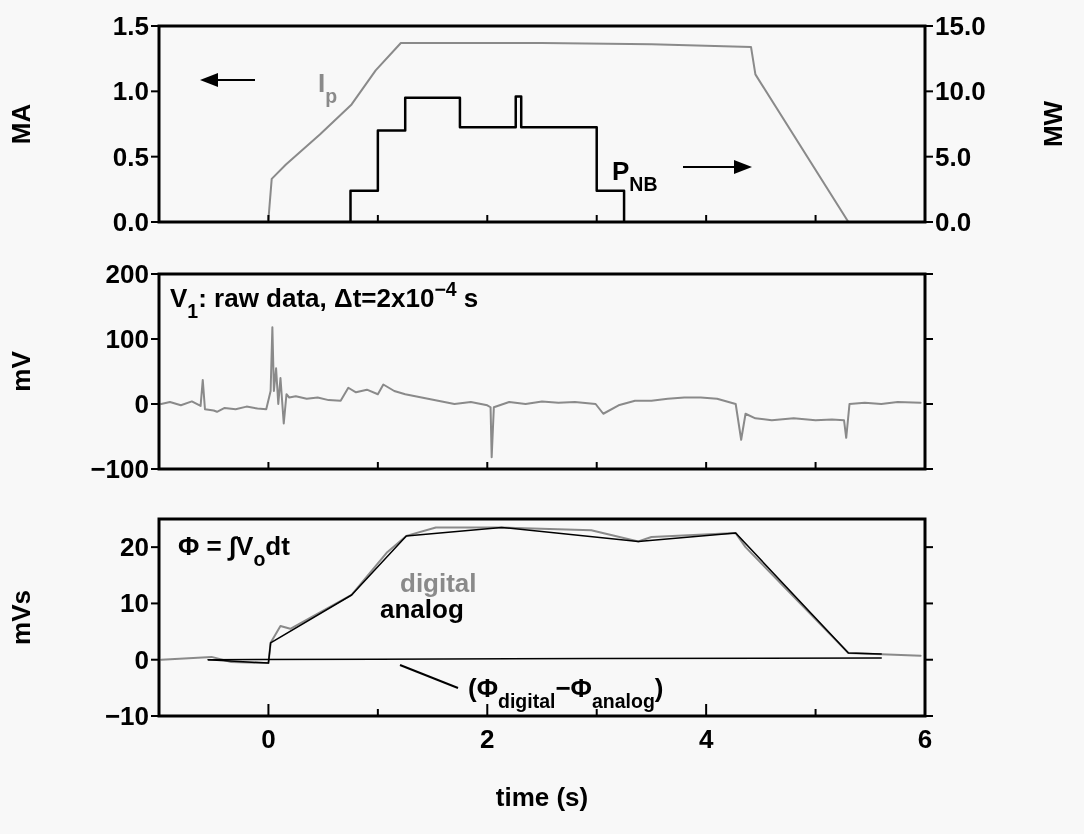 The height and width of the screenshot is (834, 1084). I want to click on y2-tick-label: 0.0, so click(953, 222).